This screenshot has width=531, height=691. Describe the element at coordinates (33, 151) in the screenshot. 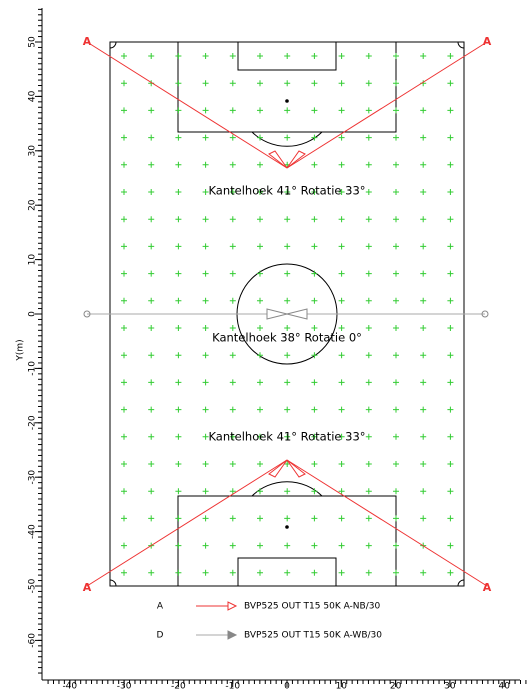

I see `y-tick-label: 30` at that location.